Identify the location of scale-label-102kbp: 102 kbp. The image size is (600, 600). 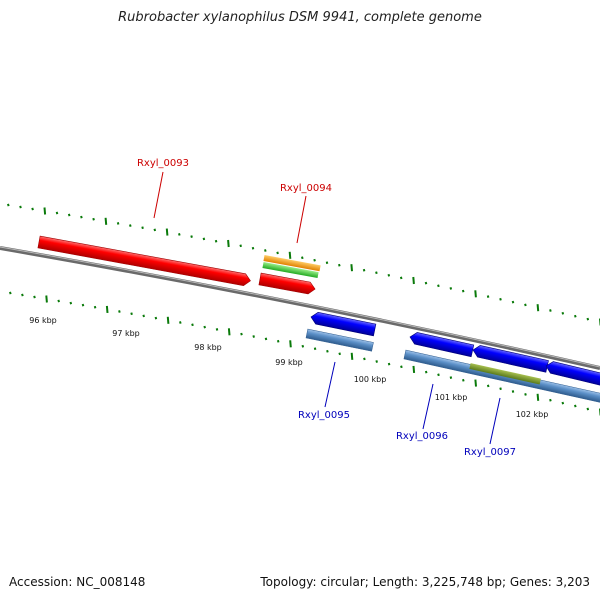
(532, 414).